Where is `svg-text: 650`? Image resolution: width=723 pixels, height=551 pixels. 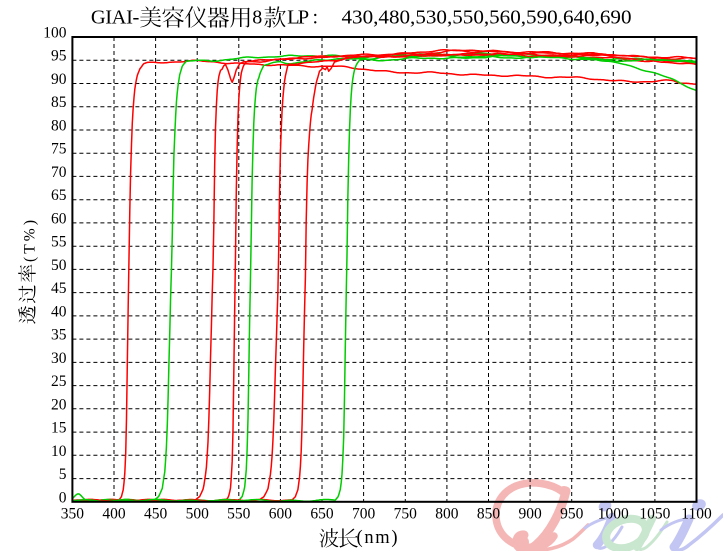 svg-text: 650 is located at coordinates (322, 514).